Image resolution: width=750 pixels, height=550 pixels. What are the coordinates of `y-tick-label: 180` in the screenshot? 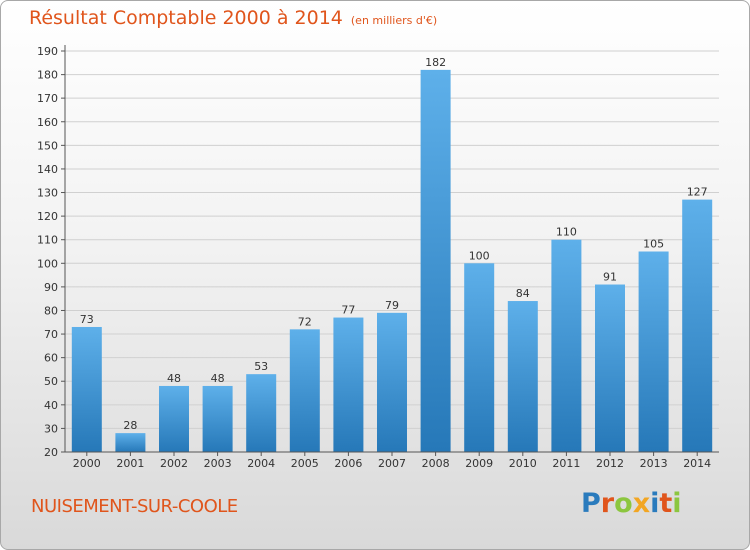 It's located at (47, 75).